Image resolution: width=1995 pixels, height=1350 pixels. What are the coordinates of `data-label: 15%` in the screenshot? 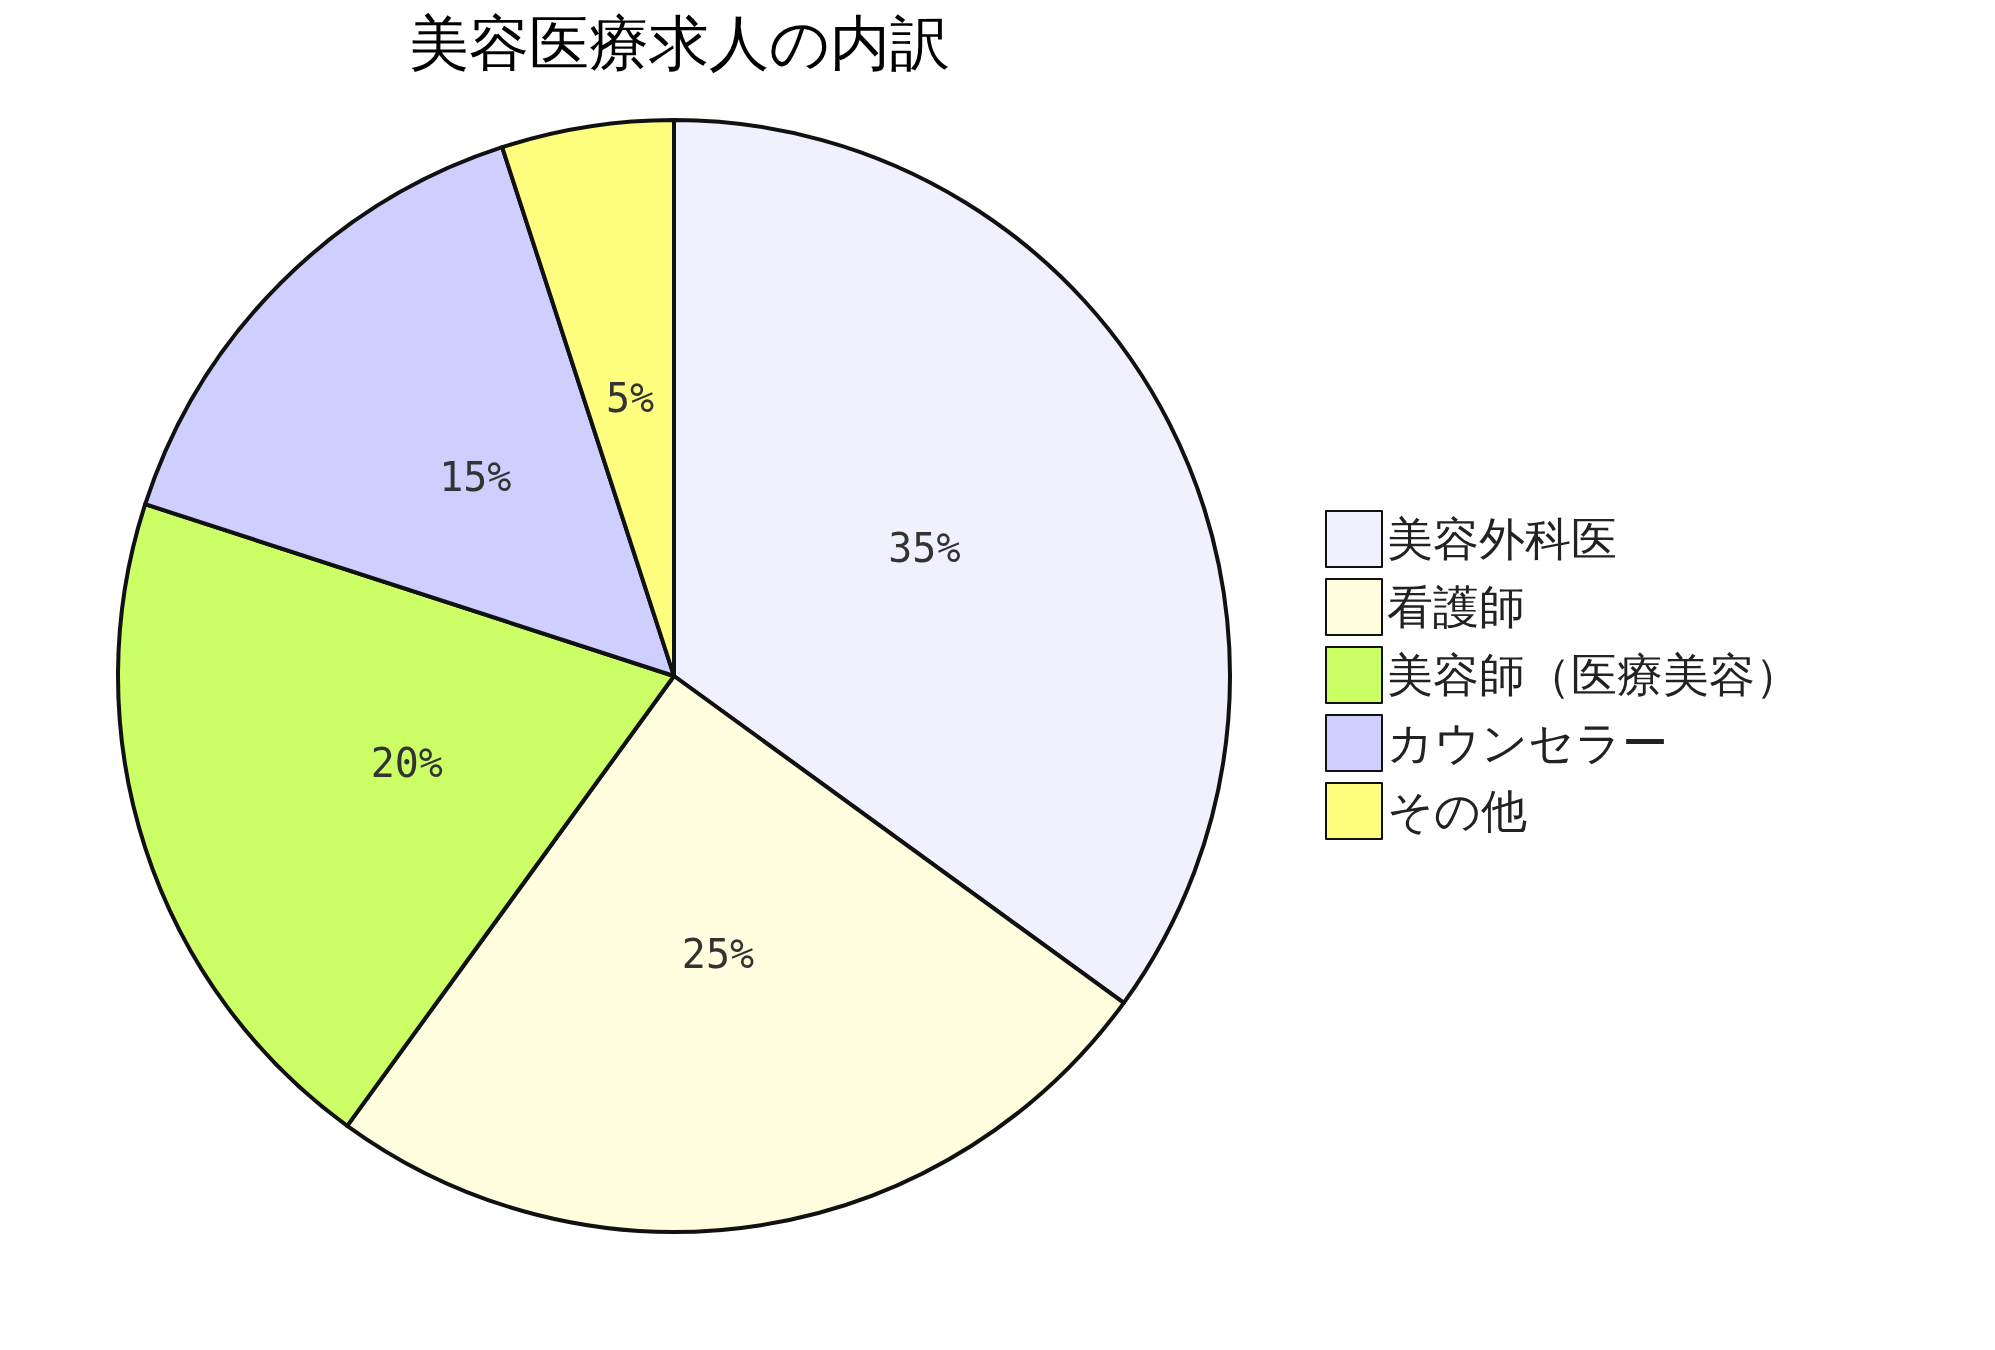 It's located at (475, 477).